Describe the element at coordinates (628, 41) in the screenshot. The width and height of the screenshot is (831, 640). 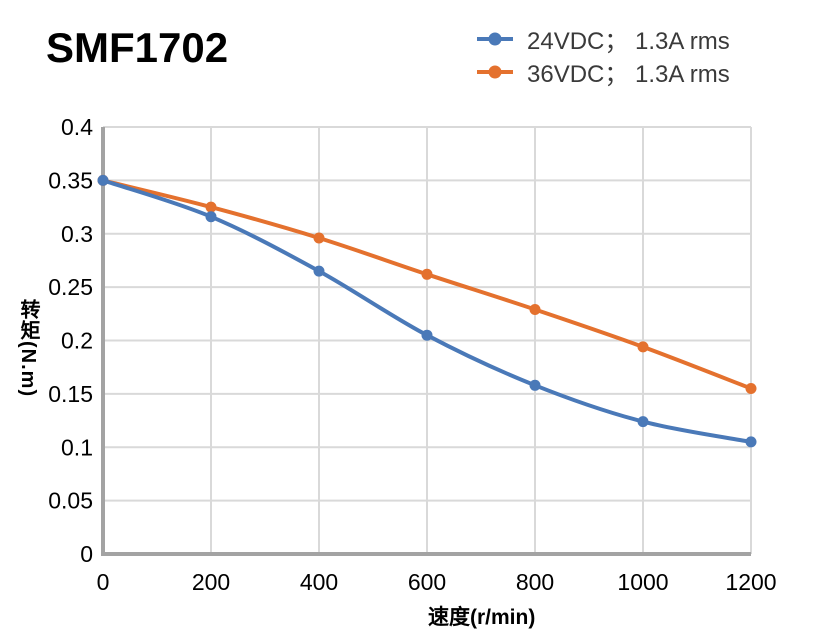
I see `legend-label-24vdc: 24VDC； 1.3A rms` at that location.